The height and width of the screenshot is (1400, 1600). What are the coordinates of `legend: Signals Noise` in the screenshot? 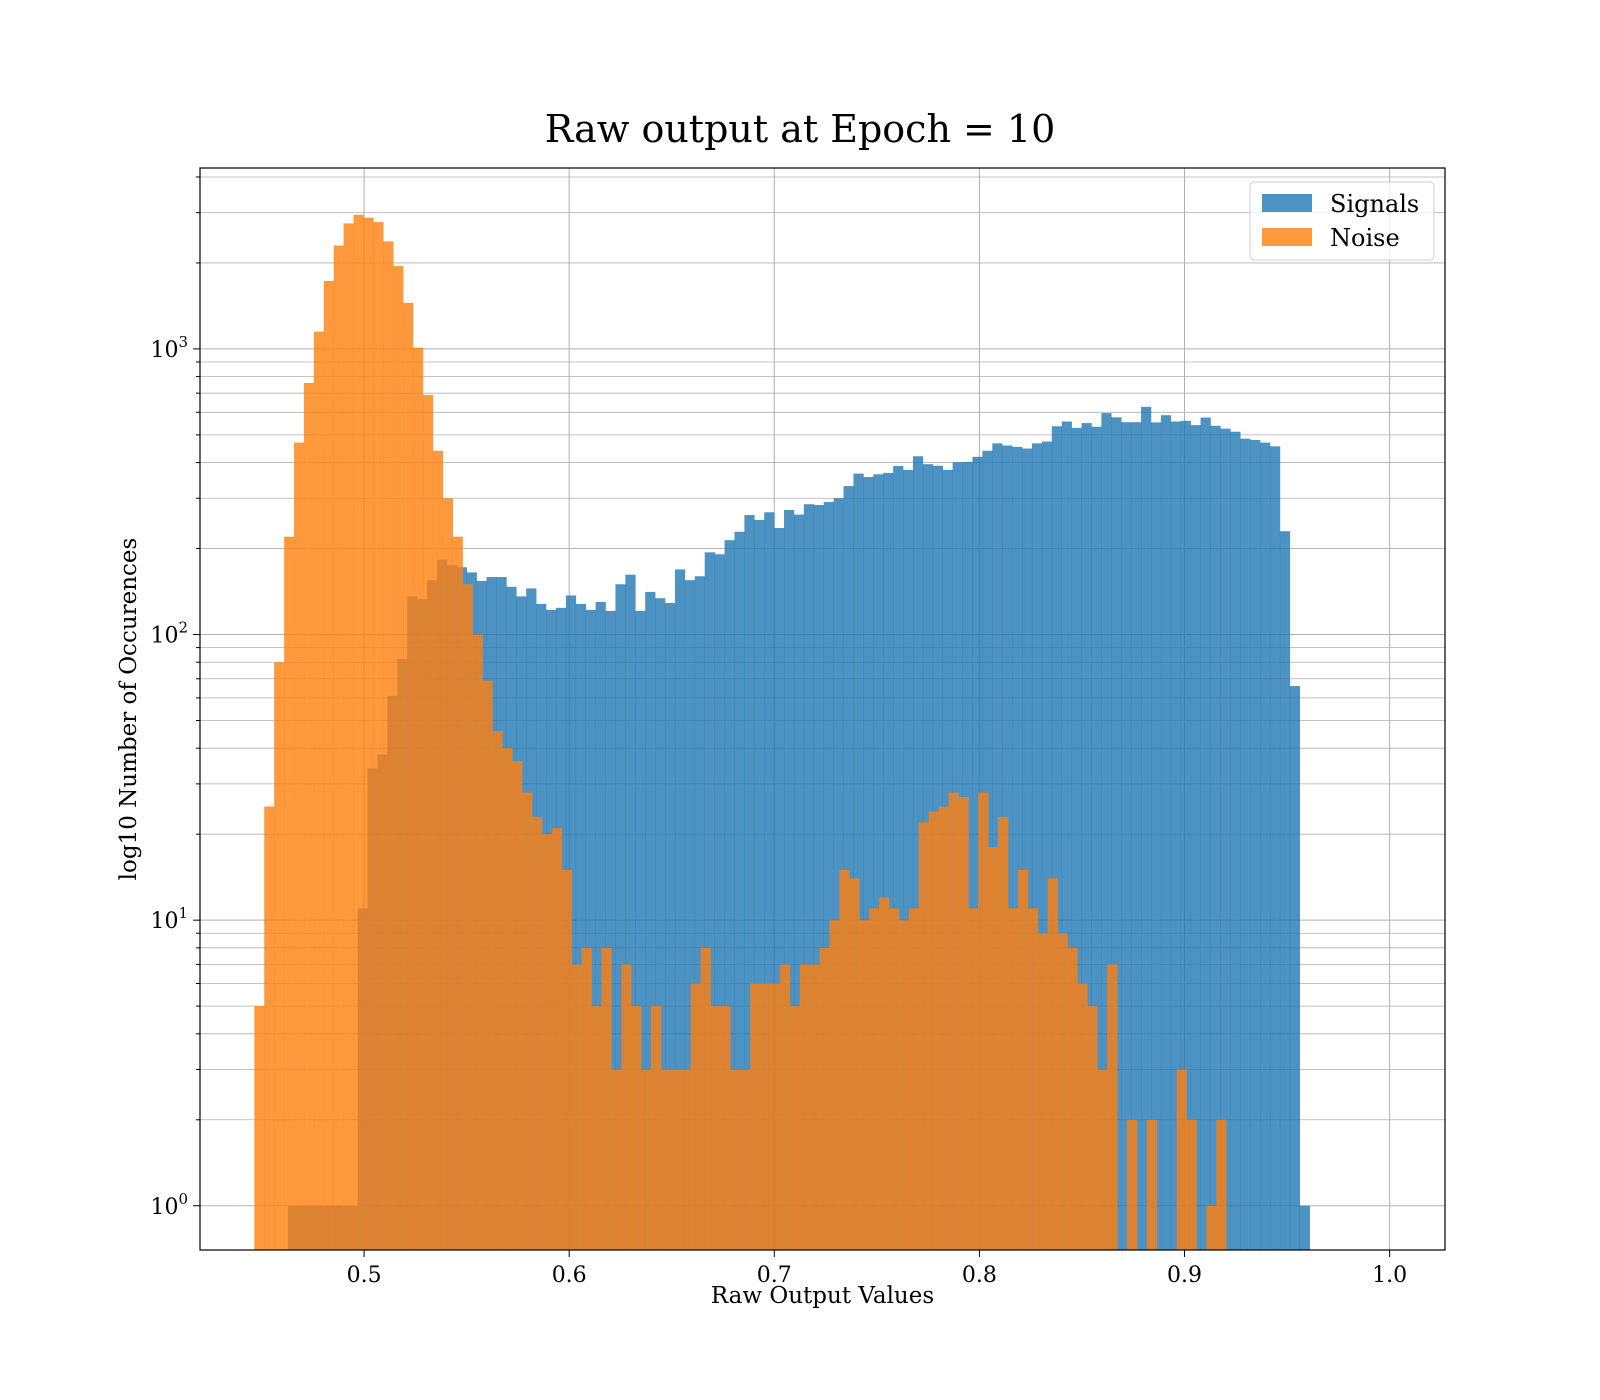 It's located at (1342, 221).